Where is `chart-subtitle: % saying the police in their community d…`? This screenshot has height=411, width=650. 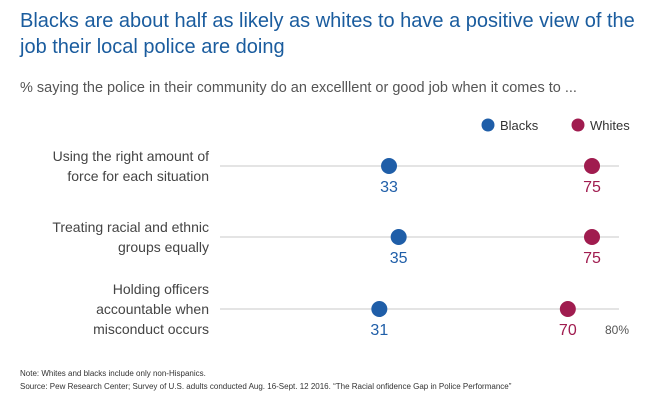 chart-subtitle: % saying the police in their community d… is located at coordinates (298, 88).